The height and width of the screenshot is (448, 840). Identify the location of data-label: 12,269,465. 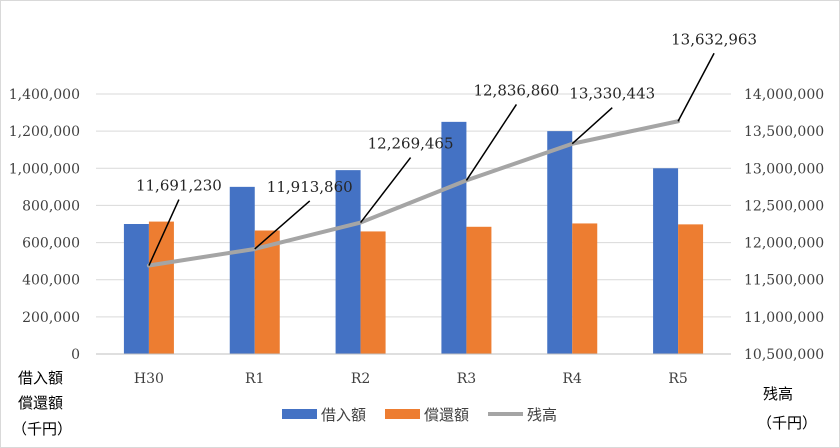
(411, 144).